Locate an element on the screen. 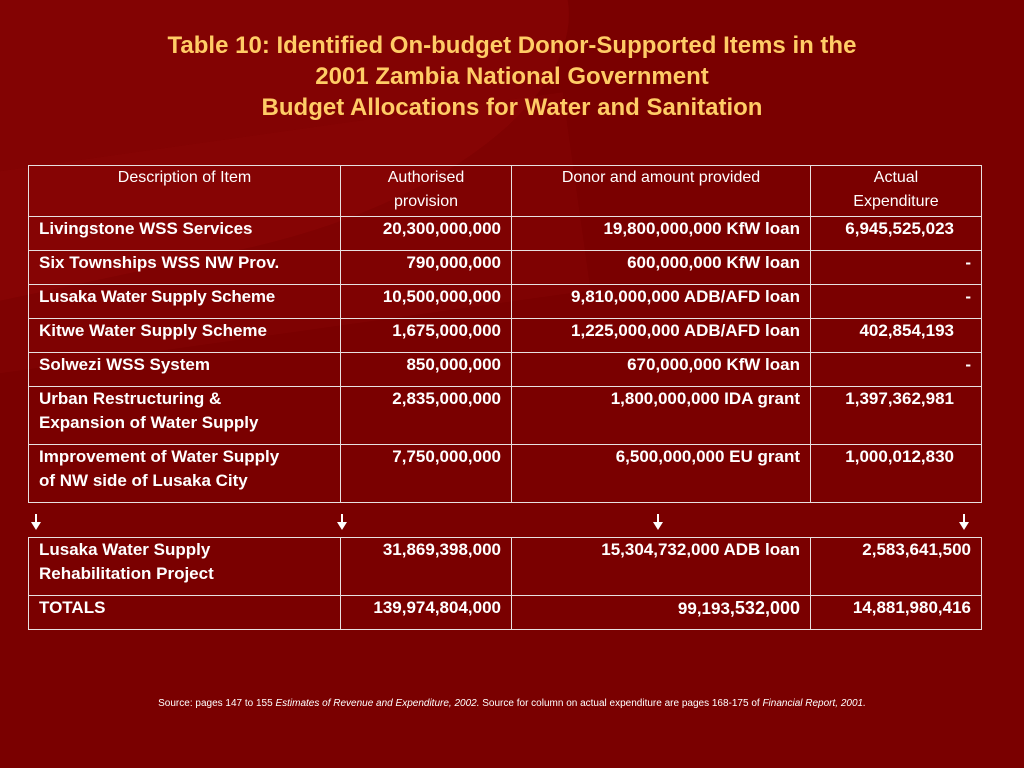 Image resolution: width=1024 pixels, height=768 pixels. cell-authorised: 2,835,000,000 is located at coordinates (426, 415).